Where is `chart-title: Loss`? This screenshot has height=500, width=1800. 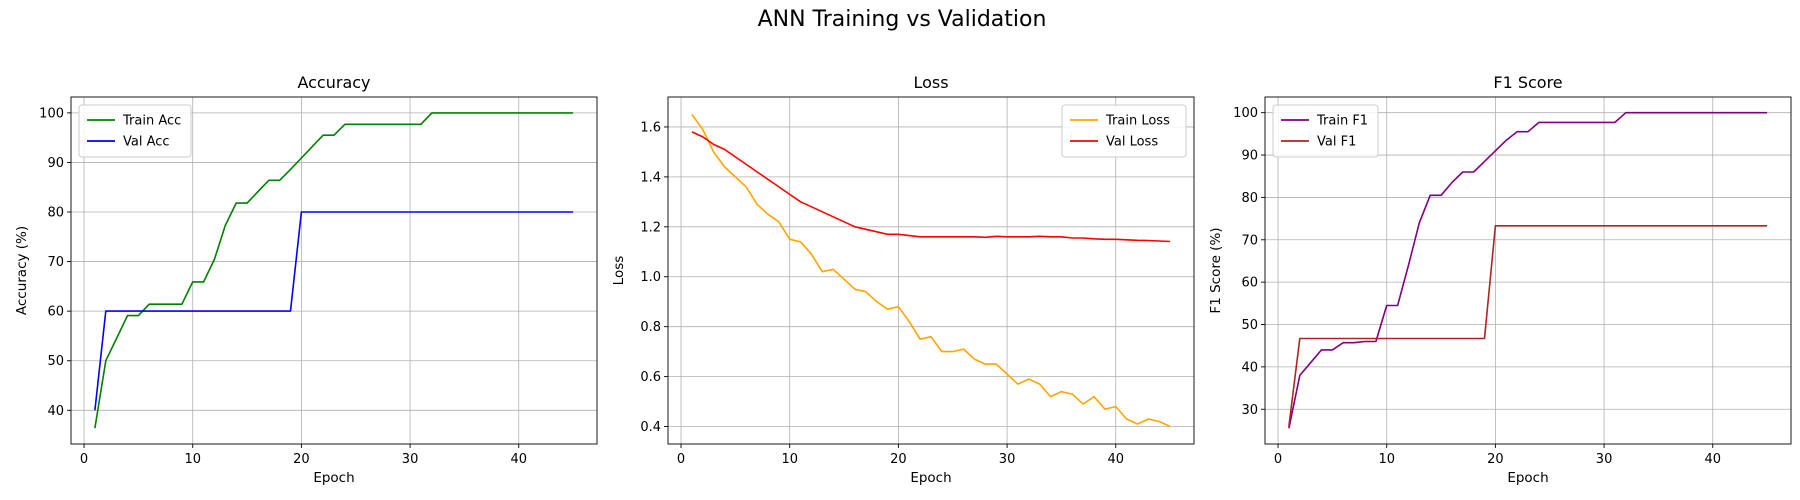
chart-title: Loss is located at coordinates (930, 82).